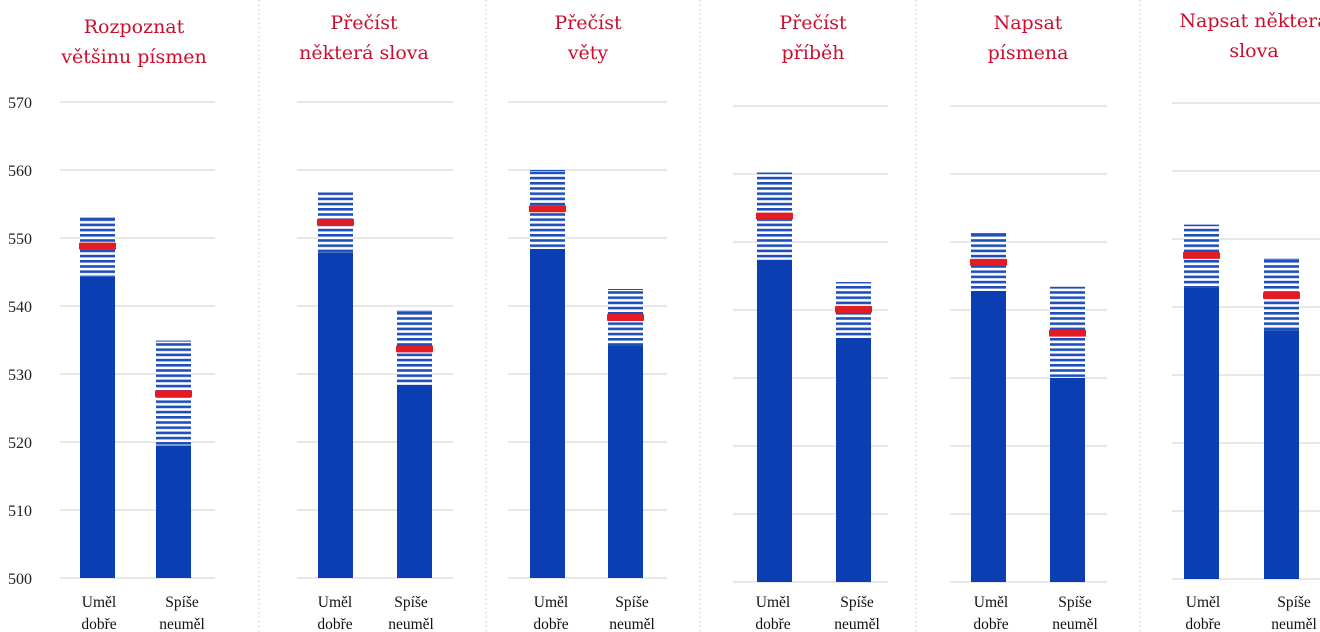 Image resolution: width=1320 pixels, height=632 pixels. I want to click on panel-title-line: Rozpoznat, so click(134, 27).